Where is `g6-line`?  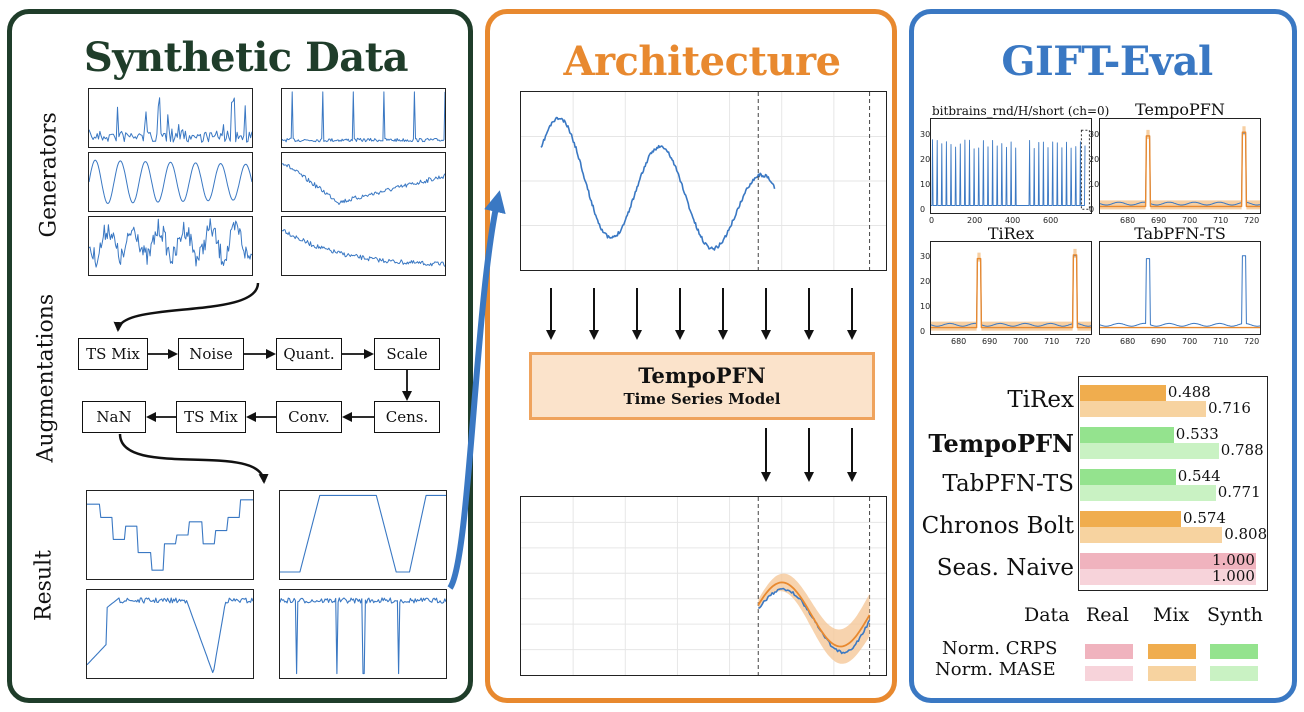
g6-line is located at coordinates (363, 248).